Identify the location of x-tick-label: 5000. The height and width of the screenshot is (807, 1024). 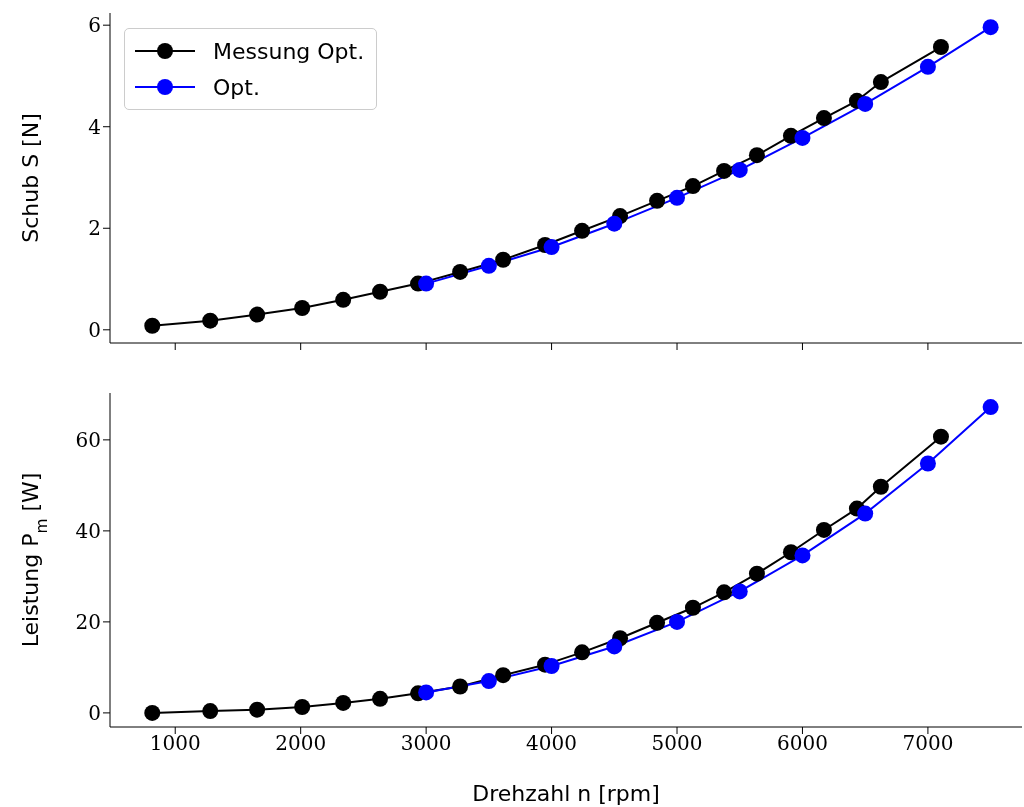
(677, 743).